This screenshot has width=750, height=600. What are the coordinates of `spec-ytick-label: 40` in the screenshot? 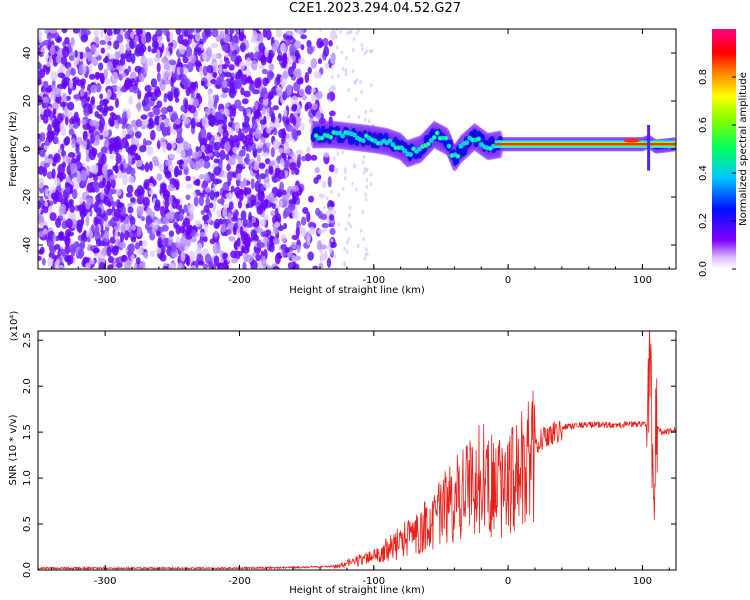 It's located at (27, 53).